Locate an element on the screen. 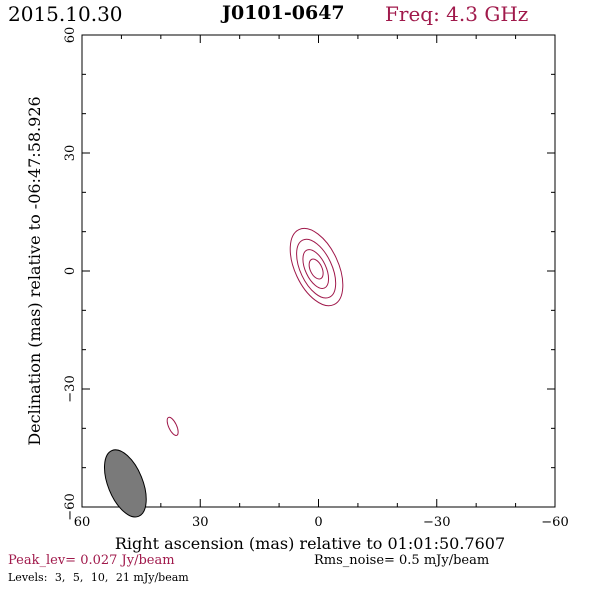  x-tick-label: 0 is located at coordinates (318, 522).